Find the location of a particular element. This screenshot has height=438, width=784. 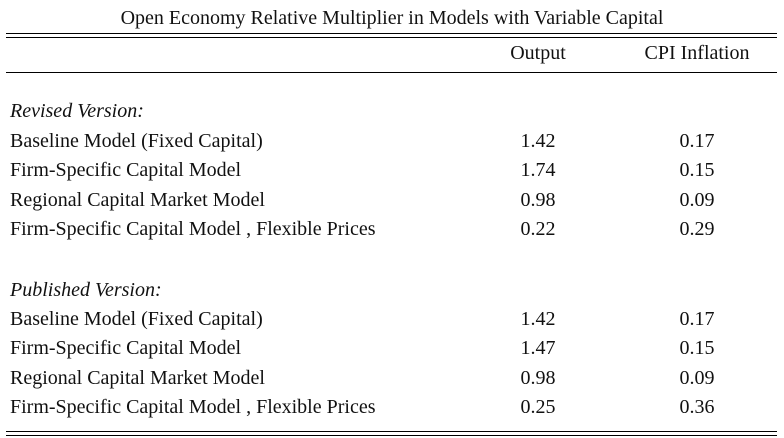

cpi-inflation-value: 0.36 is located at coordinates (697, 407).